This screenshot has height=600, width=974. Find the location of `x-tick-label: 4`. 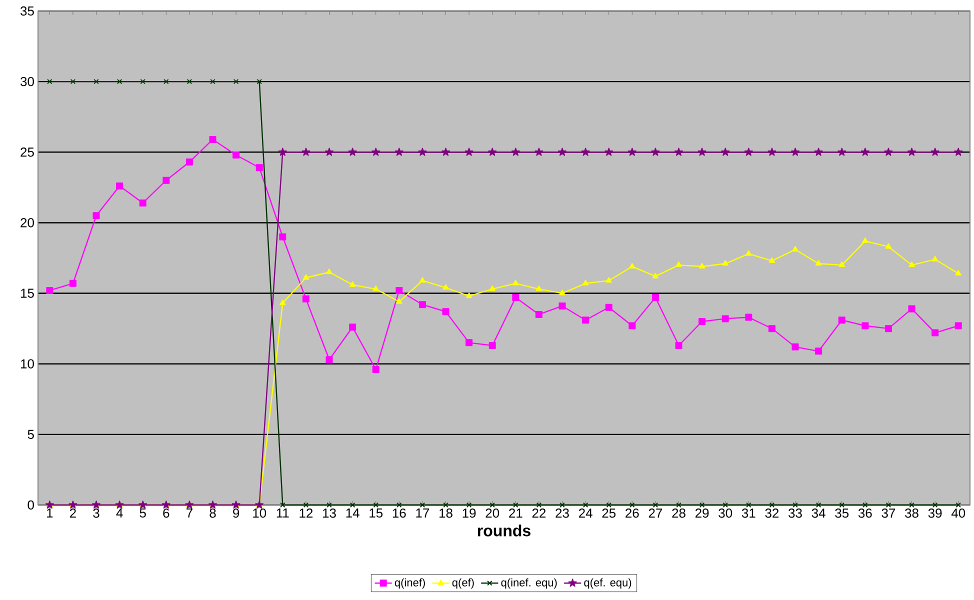

x-tick-label: 4 is located at coordinates (119, 513).